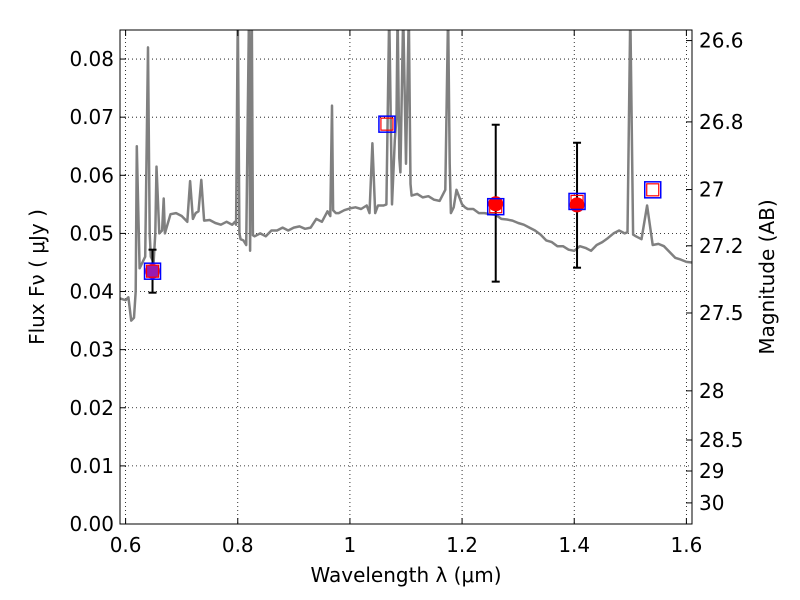 The image size is (800, 600). Describe the element at coordinates (721, 313) in the screenshot. I see `mag-tick-label: 27.5` at that location.